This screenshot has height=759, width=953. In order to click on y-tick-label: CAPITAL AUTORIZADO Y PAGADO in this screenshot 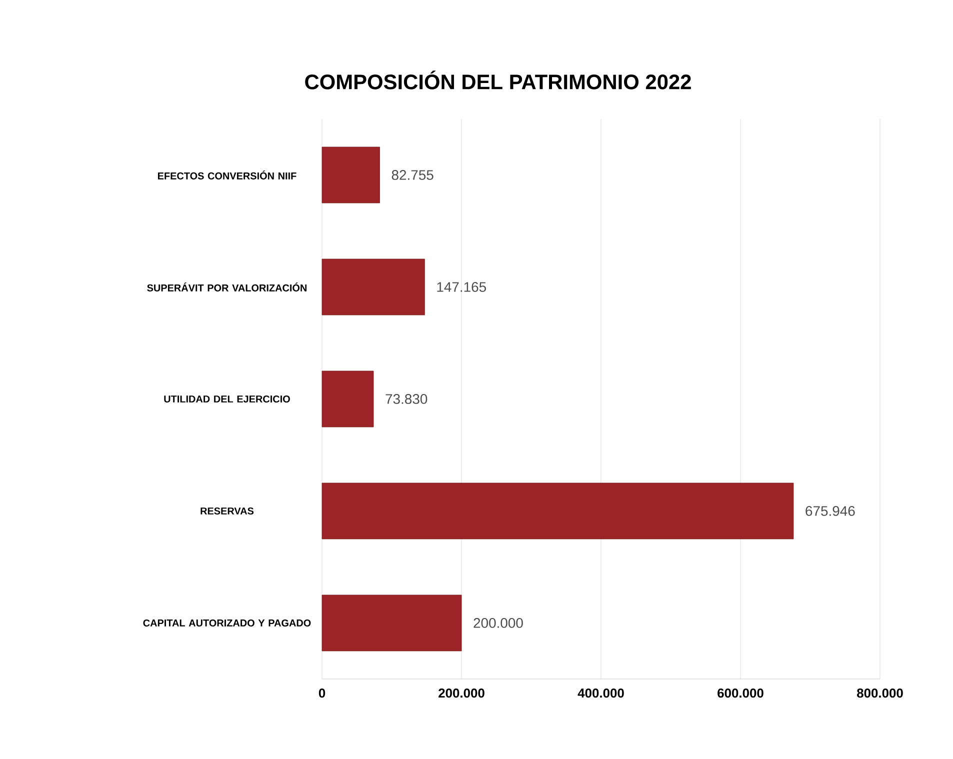, I will do `click(227, 623)`.